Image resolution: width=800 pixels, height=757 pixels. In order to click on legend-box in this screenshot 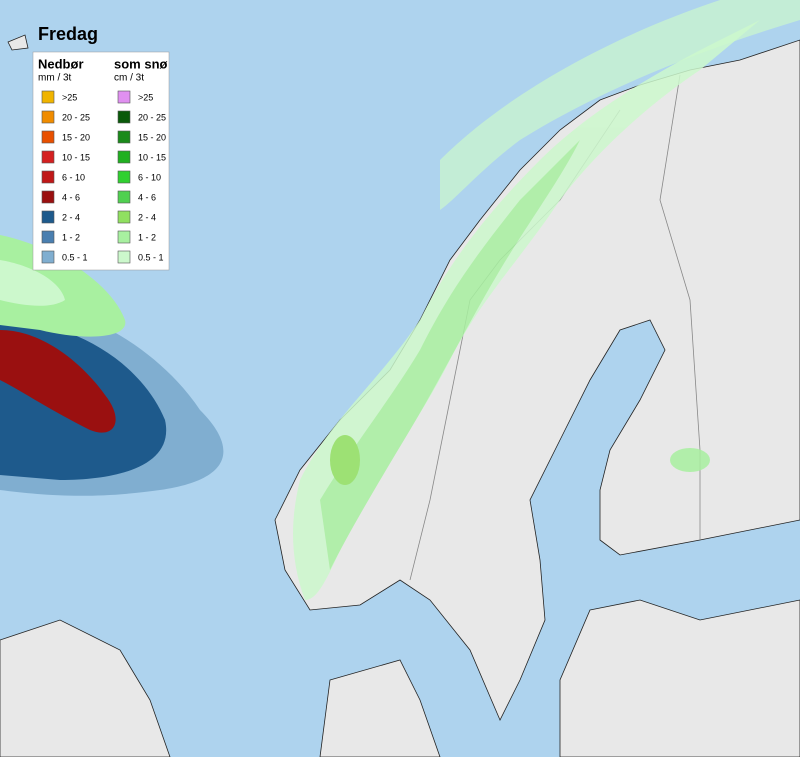, I will do `click(101, 161)`.